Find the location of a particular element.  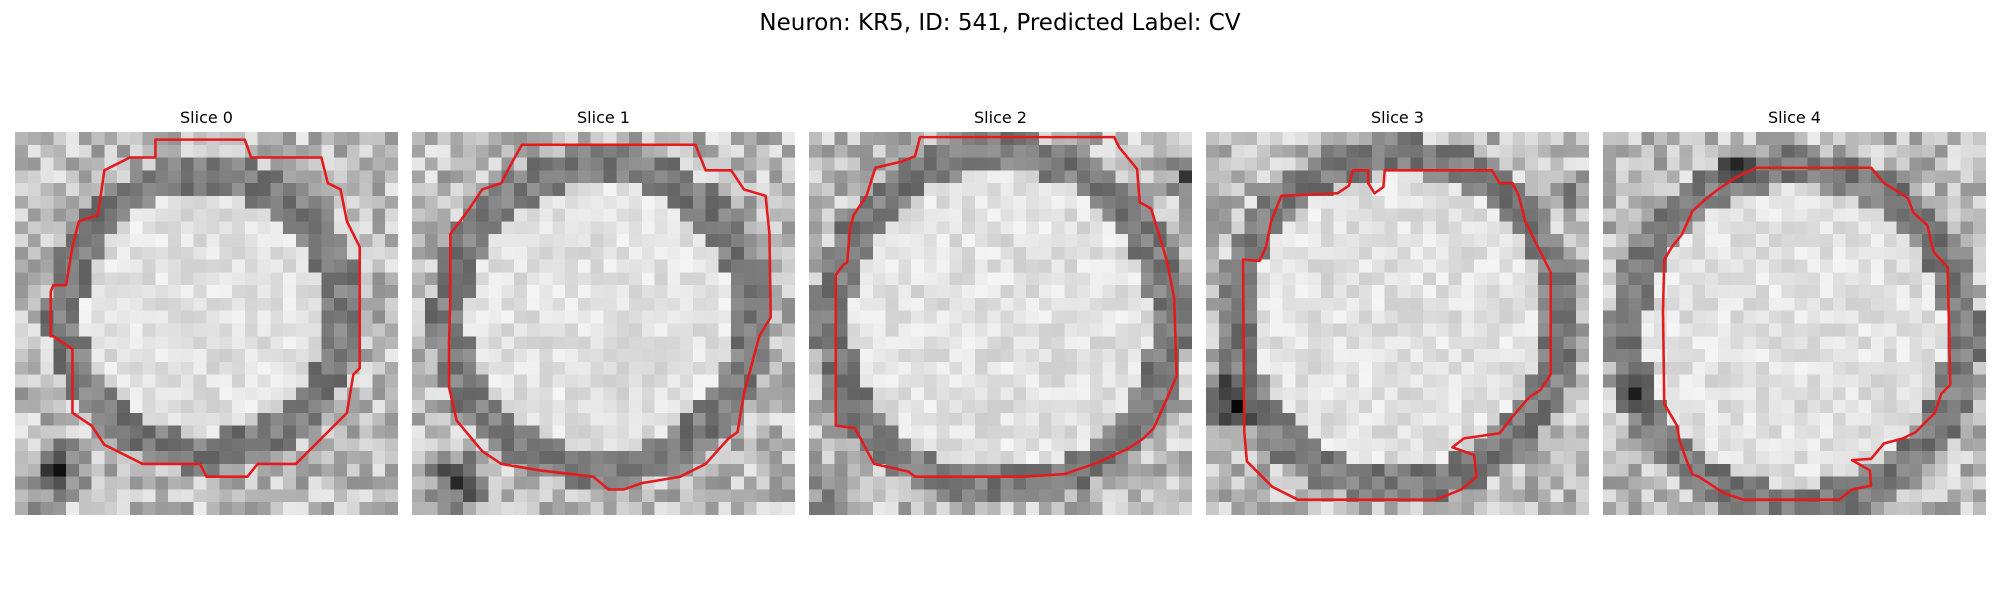

slice-title: Slice 1 is located at coordinates (603, 117).